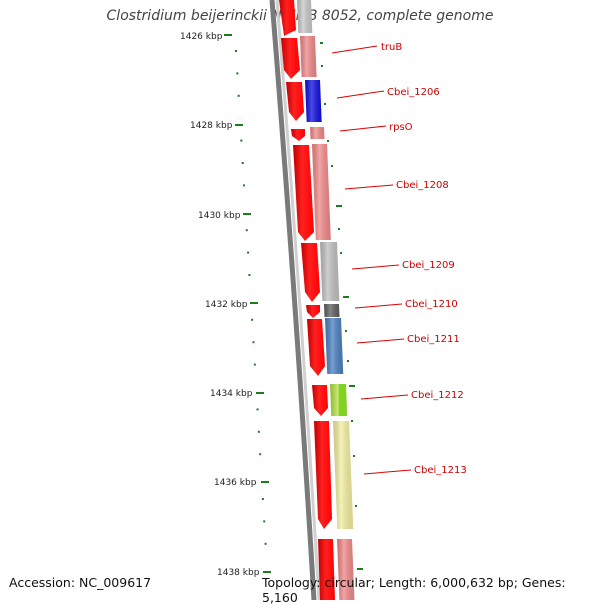  Describe the element at coordinates (231, 394) in the screenshot. I see `tick-label: 1434 kbp` at that location.